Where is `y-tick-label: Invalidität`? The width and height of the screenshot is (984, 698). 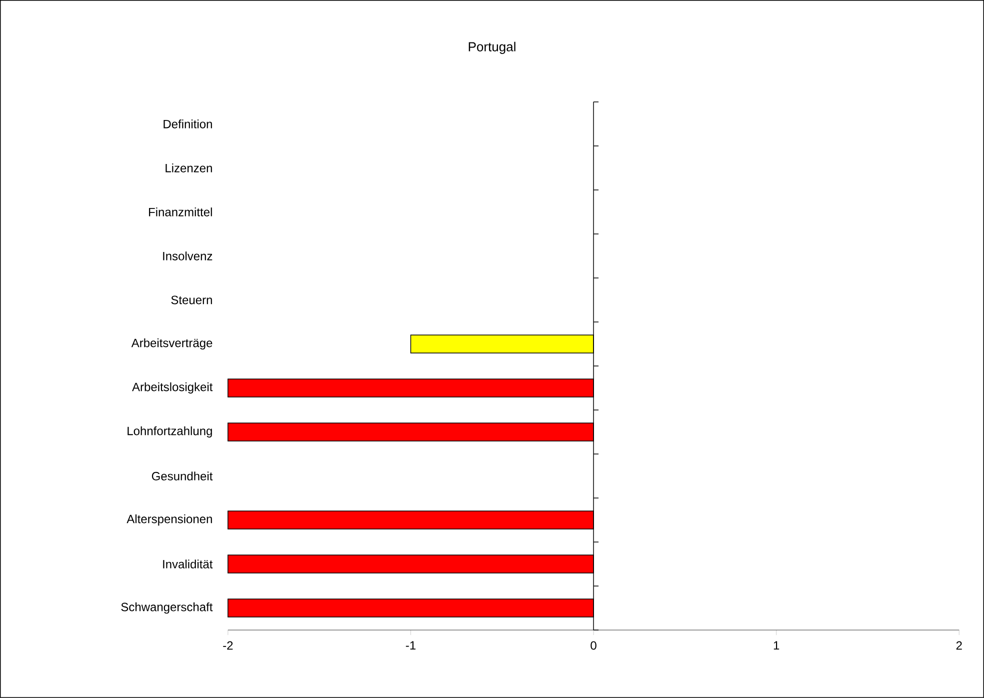 y-tick-label: Invalidität is located at coordinates (188, 564).